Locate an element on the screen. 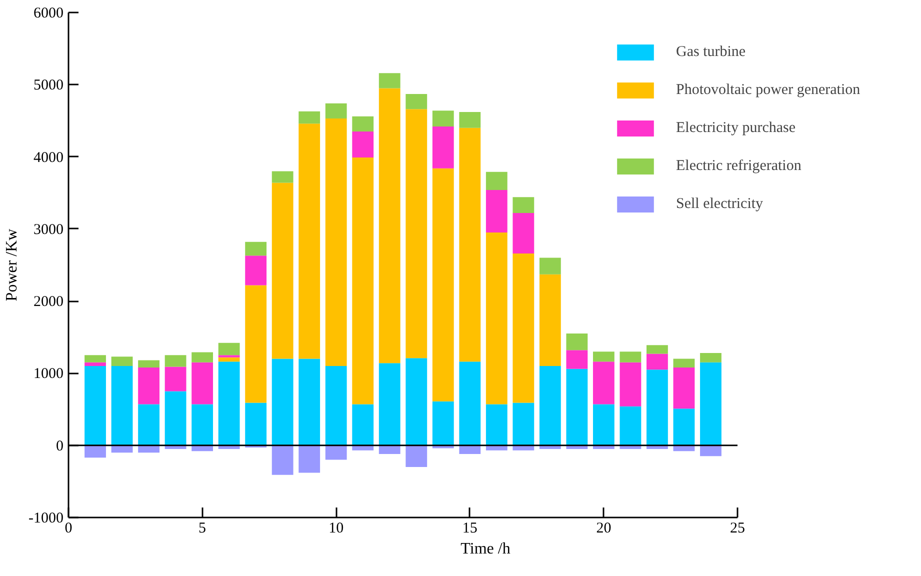 The image size is (921, 576). y-axis-title: Power /Kw is located at coordinates (12, 265).